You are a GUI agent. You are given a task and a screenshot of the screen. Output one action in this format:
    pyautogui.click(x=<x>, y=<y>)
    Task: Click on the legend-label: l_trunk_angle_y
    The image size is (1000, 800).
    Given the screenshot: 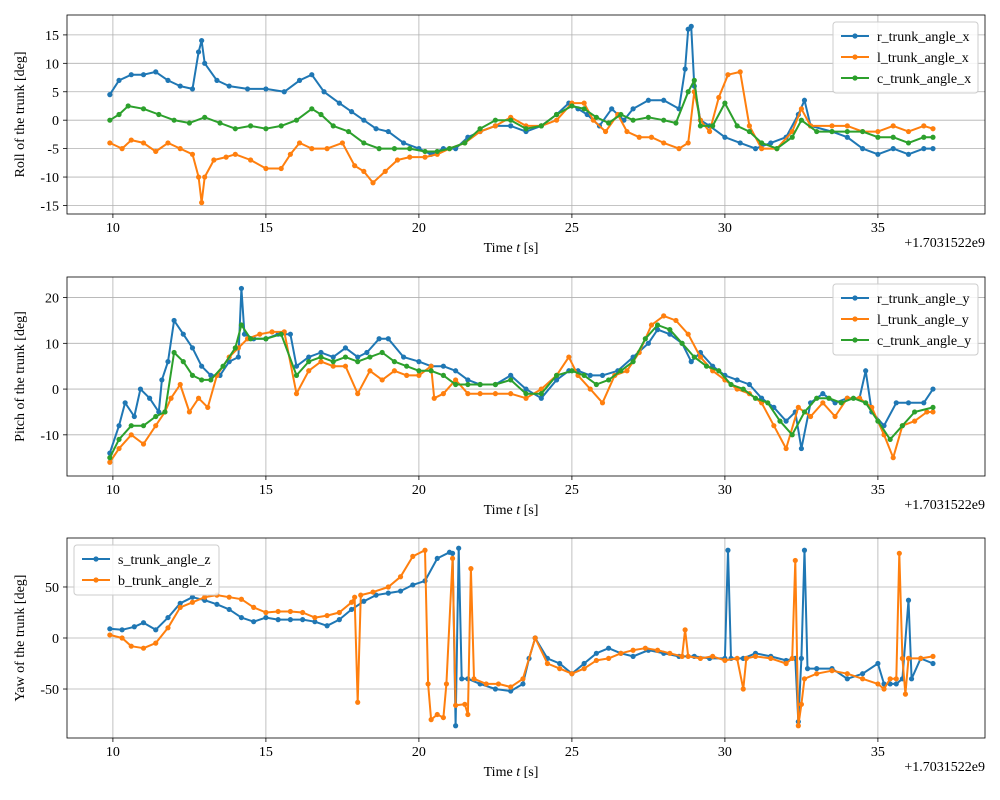 What is the action you would take?
    pyautogui.click(x=923, y=320)
    